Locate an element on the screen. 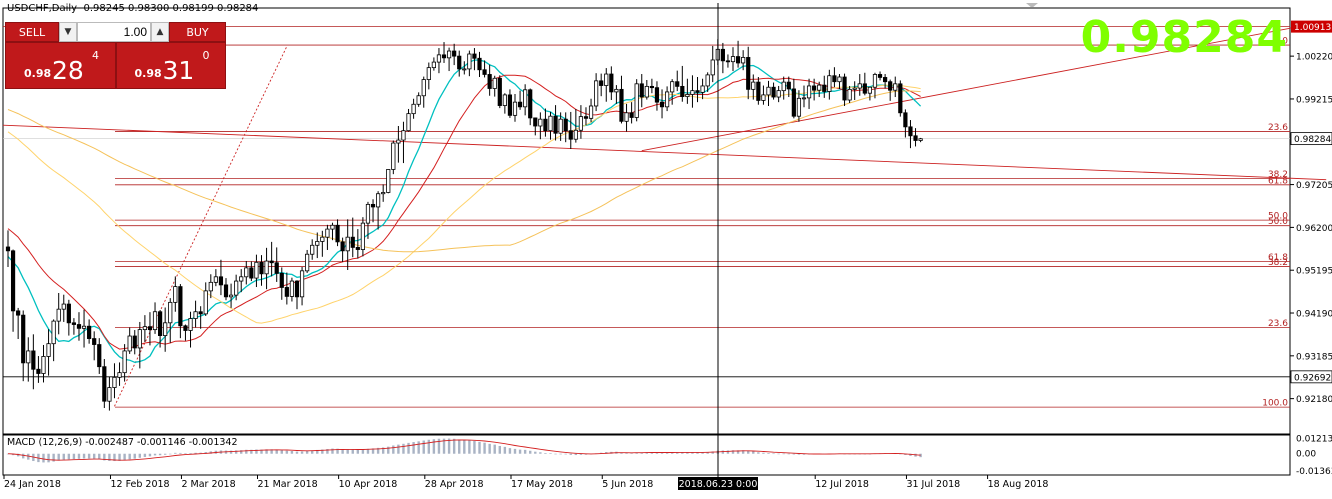 Image resolution: width=1332 pixels, height=499 pixels. macd-axis-tick-label: 0.012131 is located at coordinates (1314, 439).